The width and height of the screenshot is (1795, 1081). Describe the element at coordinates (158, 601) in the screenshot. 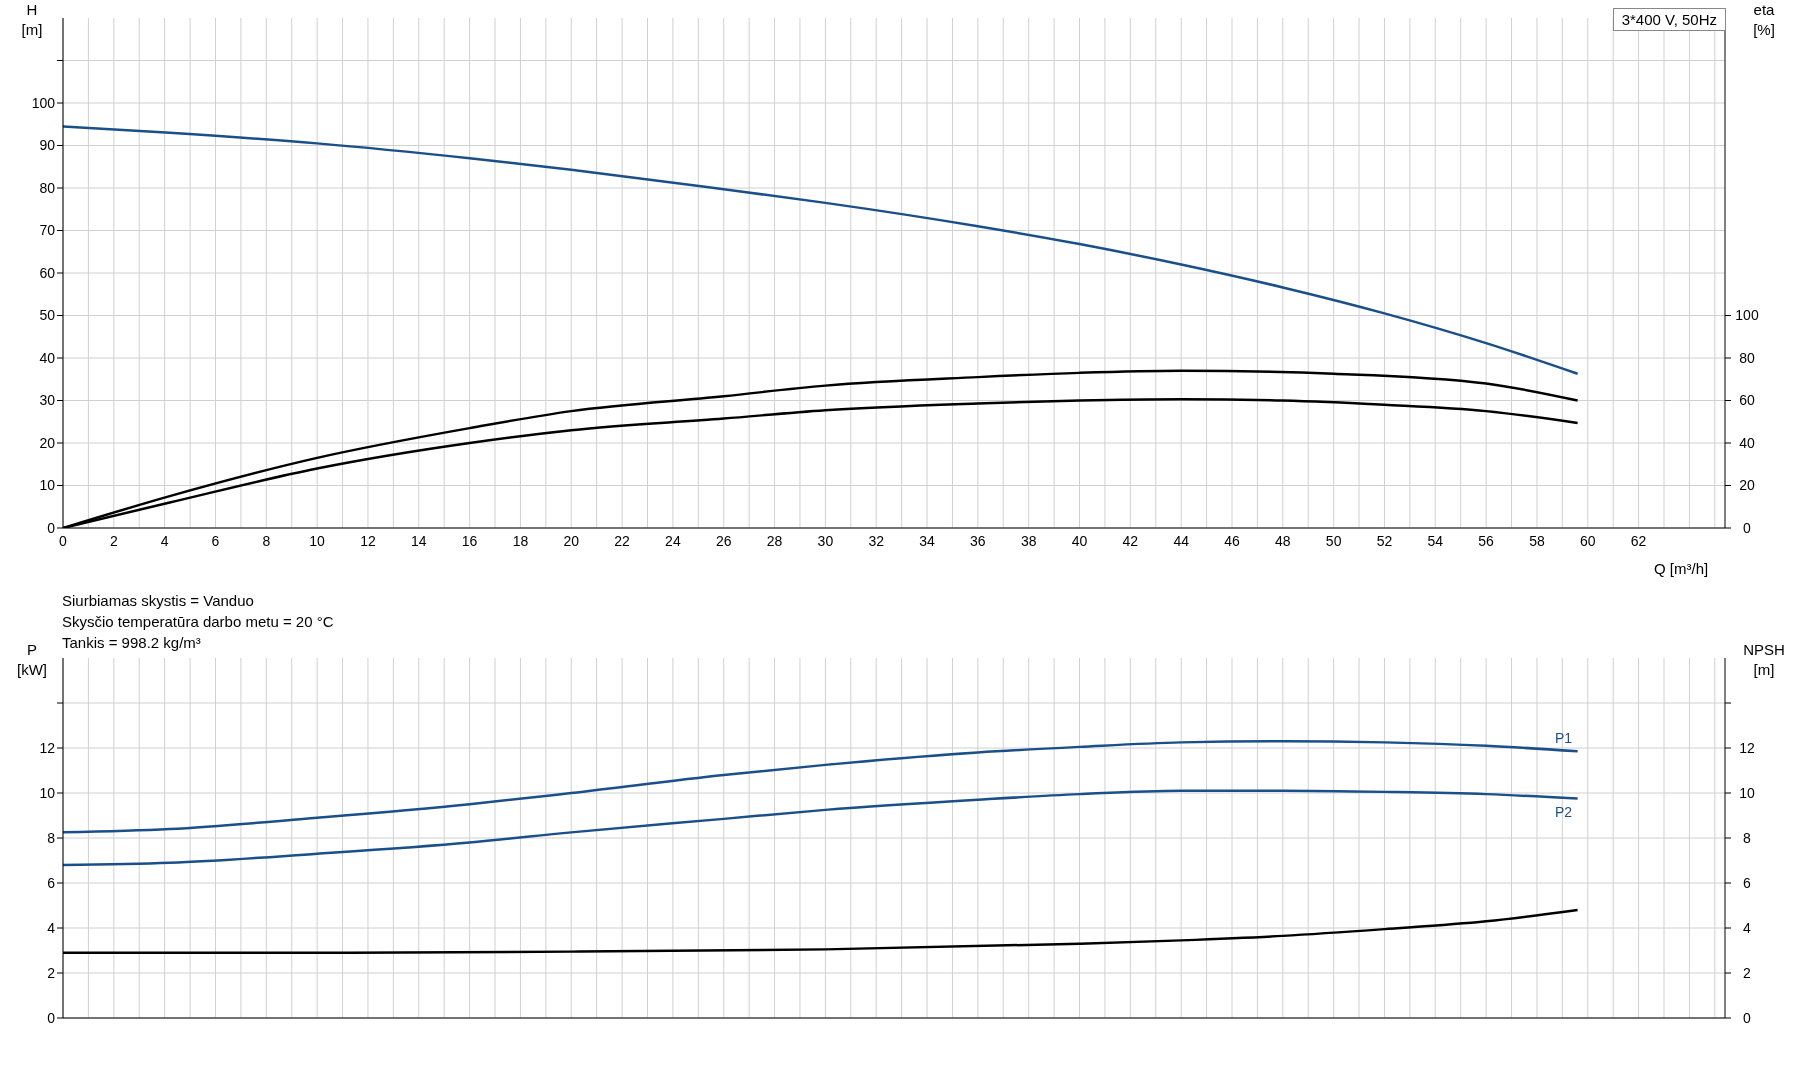

I see `text: Siurbiamas skystis = Vanduo` at that location.